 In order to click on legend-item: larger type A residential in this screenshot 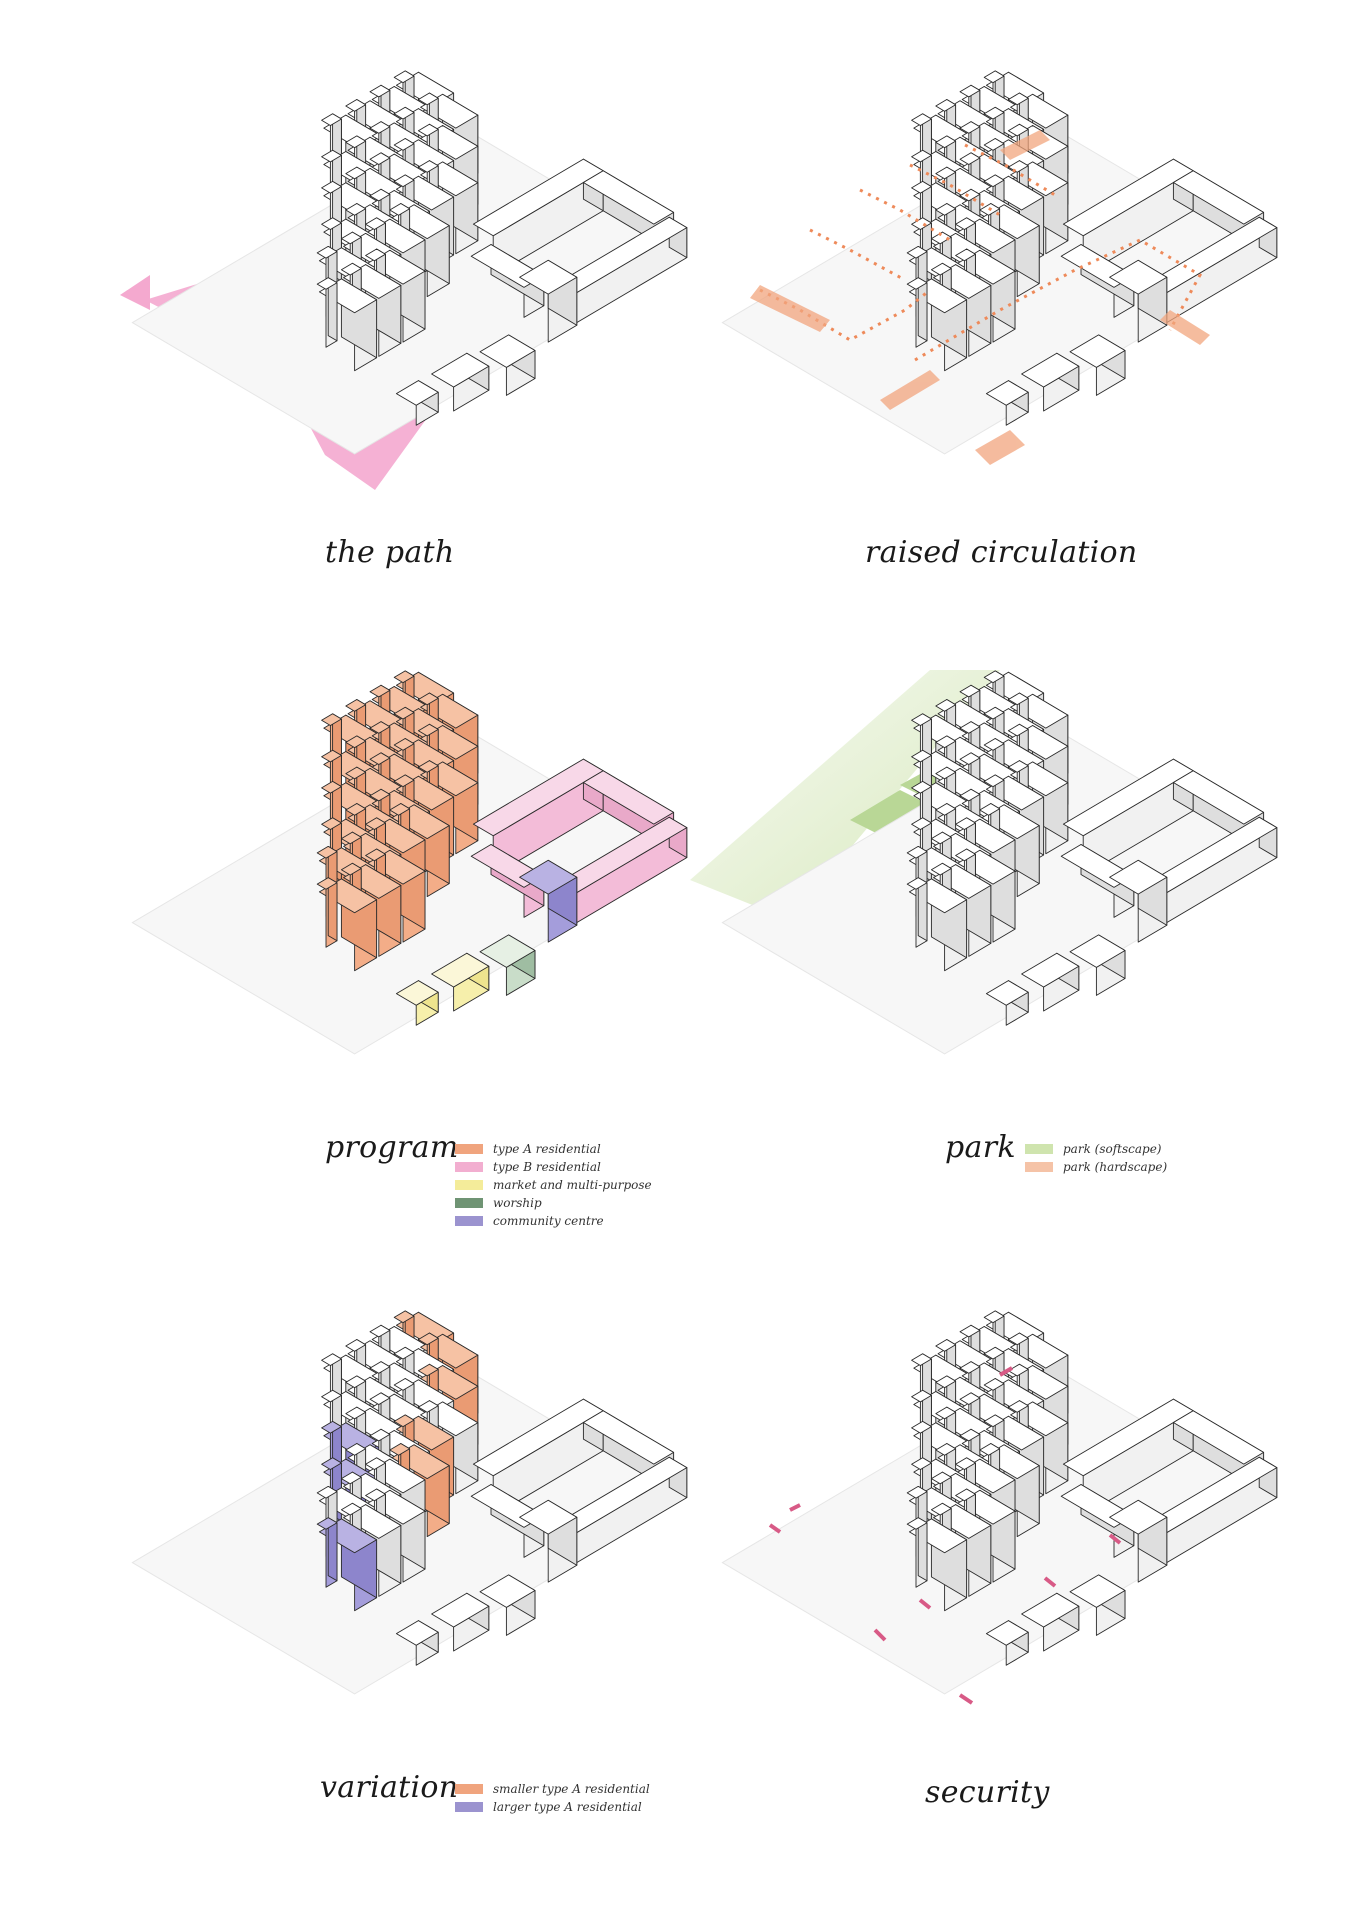, I will do `click(552, 1807)`.